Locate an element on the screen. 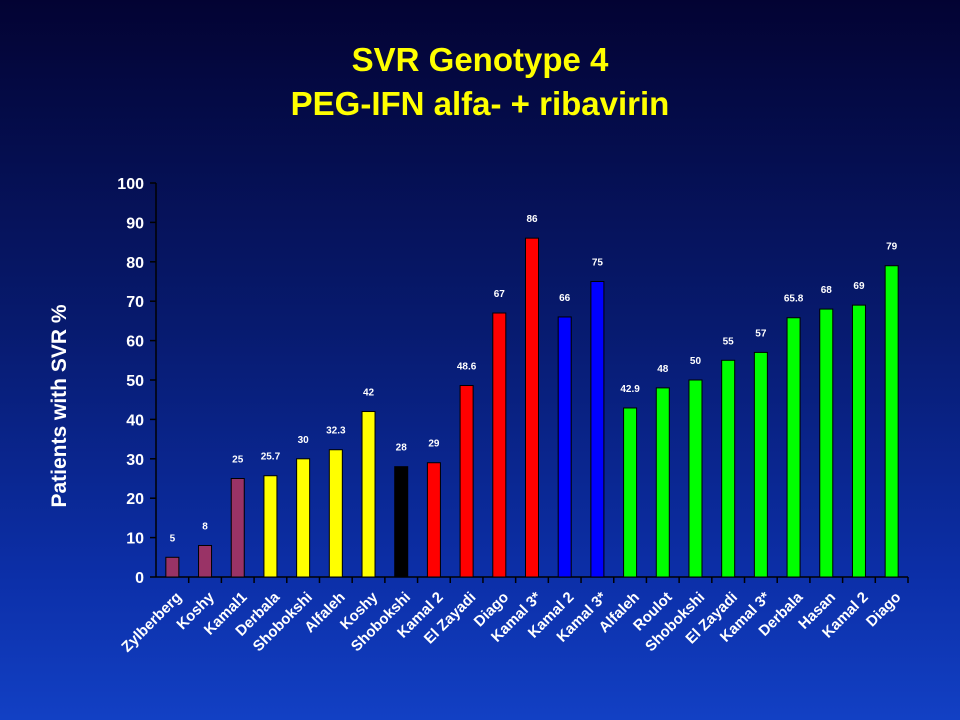 The image size is (960, 720). data-label: 57 is located at coordinates (761, 333).